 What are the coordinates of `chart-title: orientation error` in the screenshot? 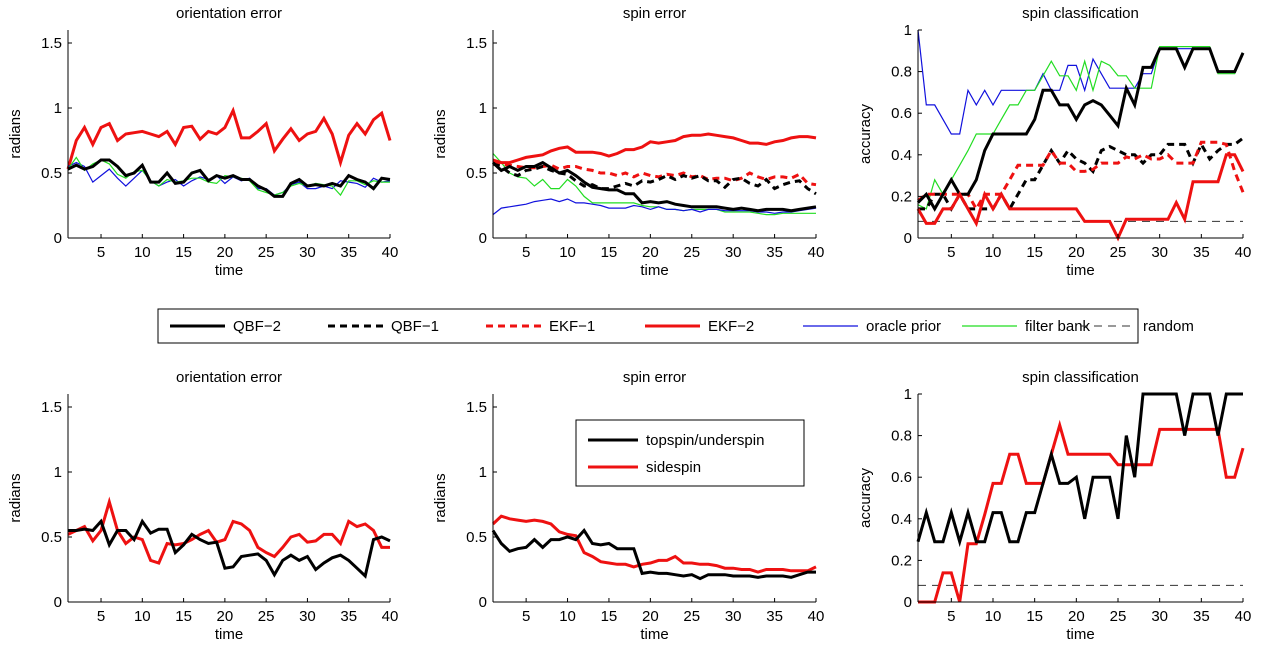 It's located at (229, 377).